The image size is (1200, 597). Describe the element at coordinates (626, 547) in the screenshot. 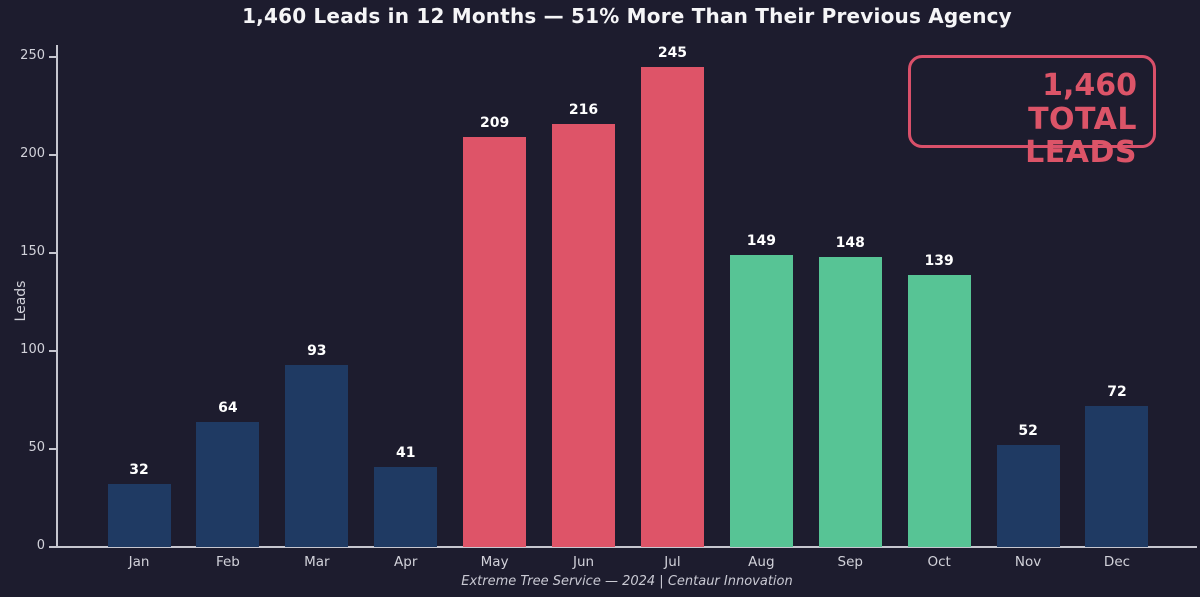

I see `x-axis-line` at that location.